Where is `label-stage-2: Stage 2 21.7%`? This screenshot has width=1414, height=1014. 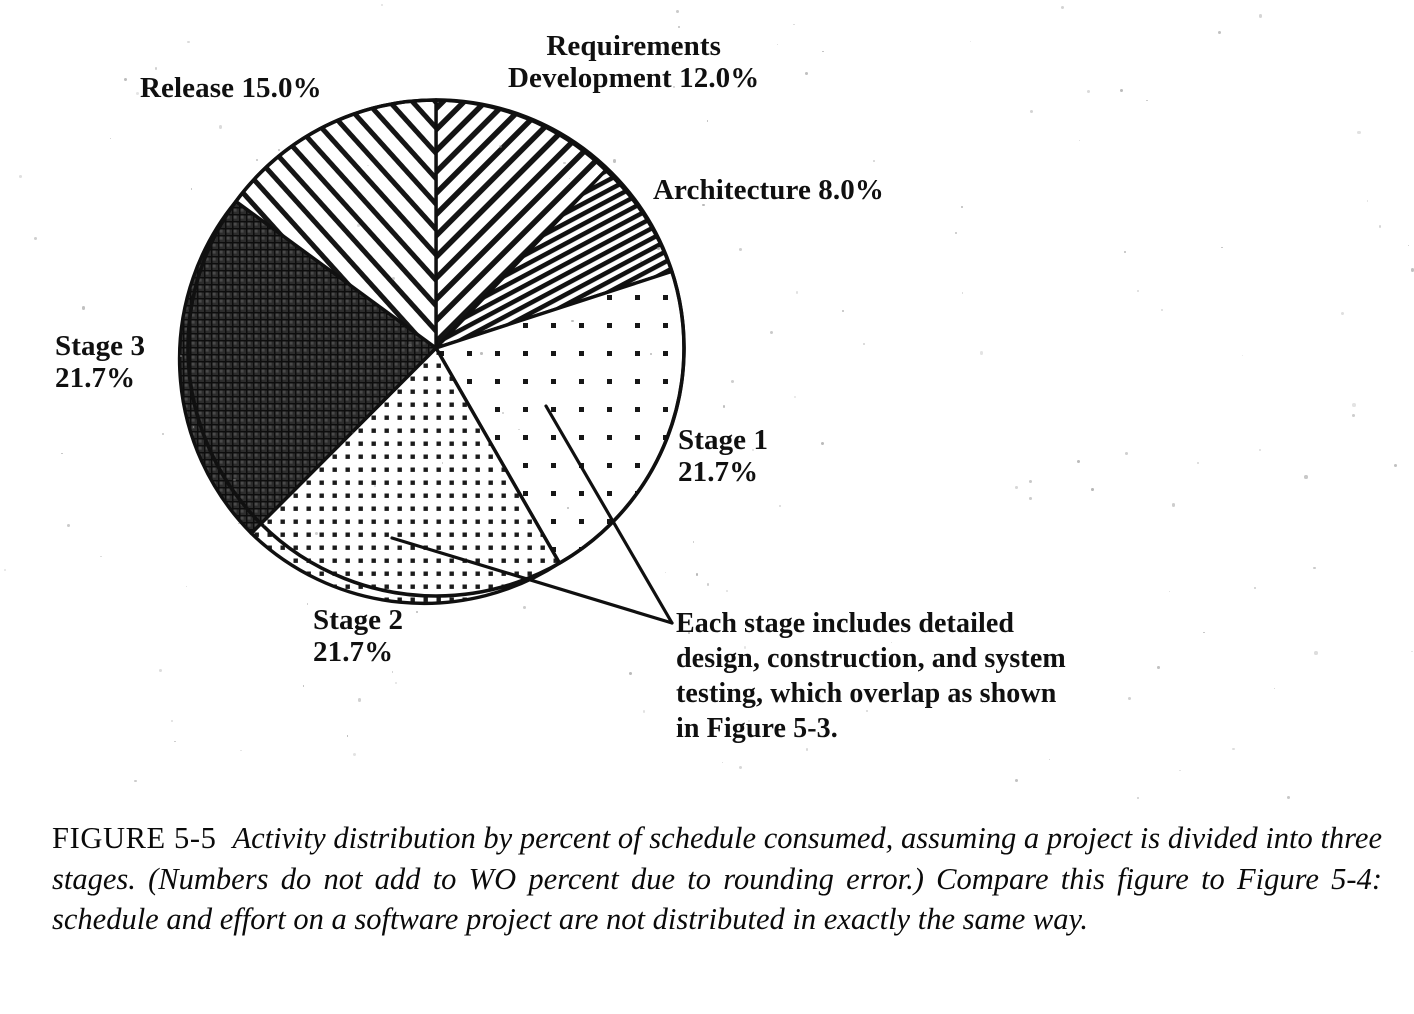
label-stage-2: Stage 2 21.7% is located at coordinates (358, 636).